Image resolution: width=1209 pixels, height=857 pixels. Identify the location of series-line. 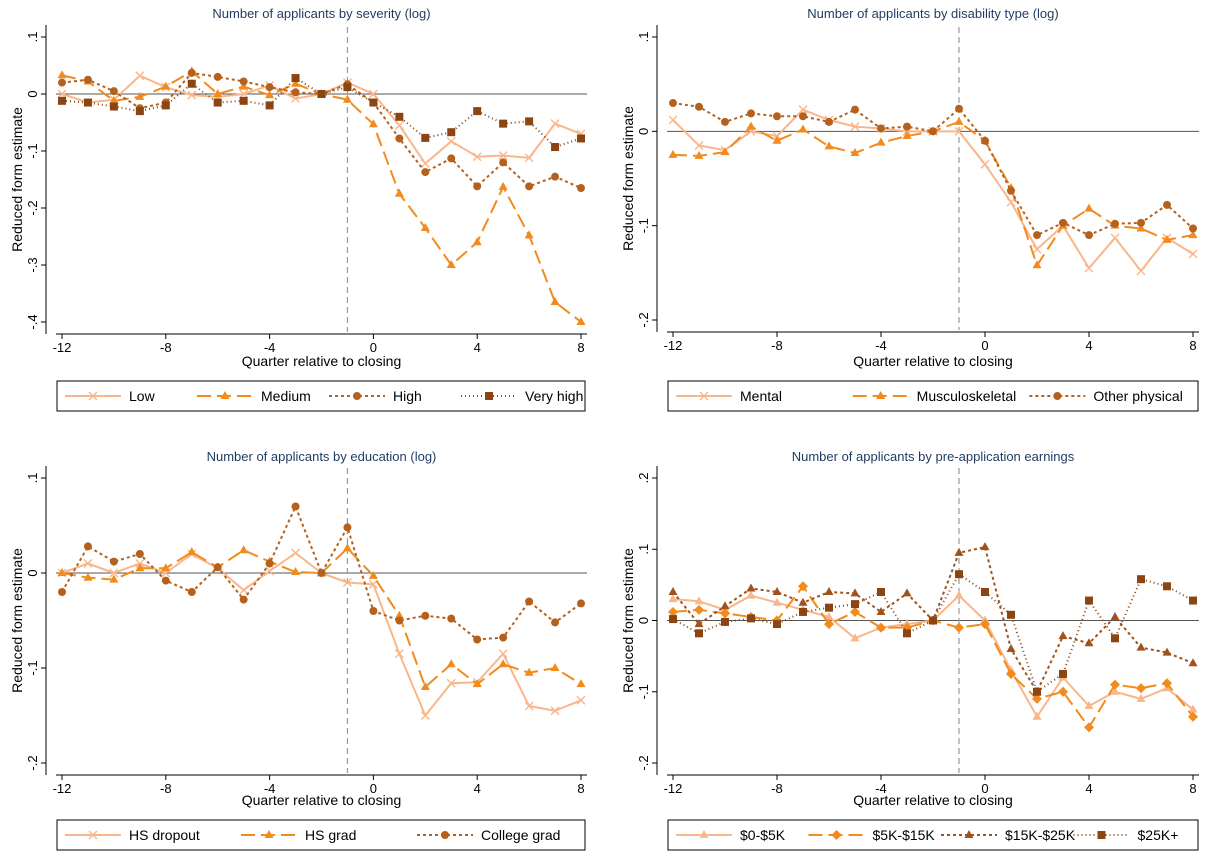
(933, 657).